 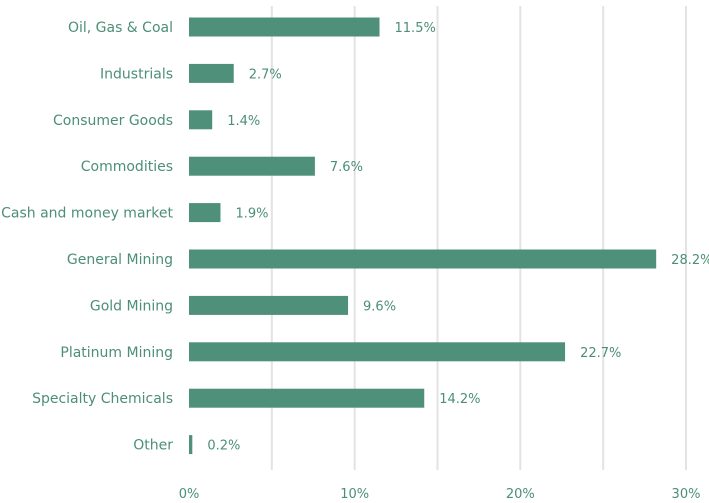 I want to click on value-label: 7.6%, so click(x=346, y=167).